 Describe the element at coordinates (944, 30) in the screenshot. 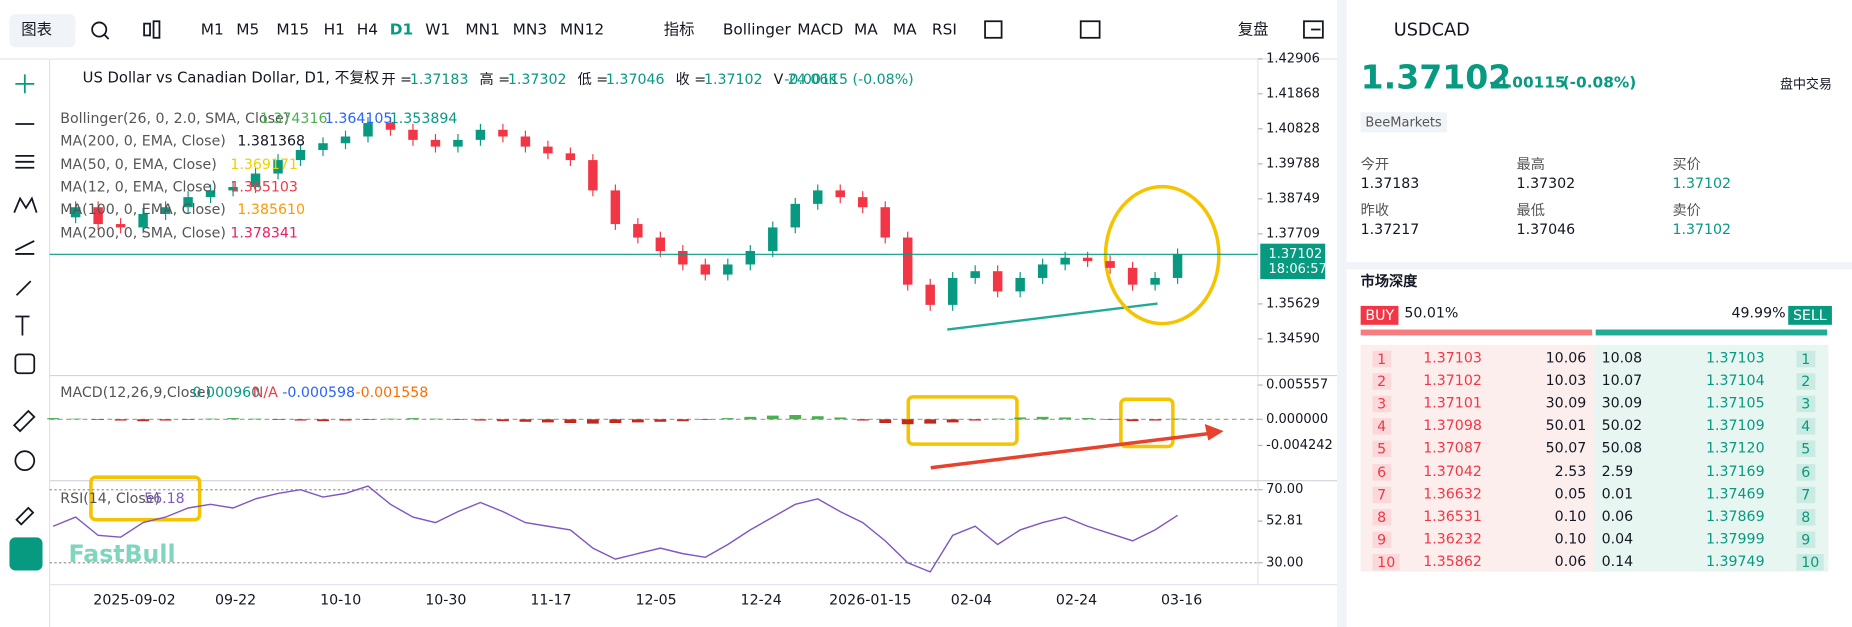

I see `indicator-button: RSI` at that location.